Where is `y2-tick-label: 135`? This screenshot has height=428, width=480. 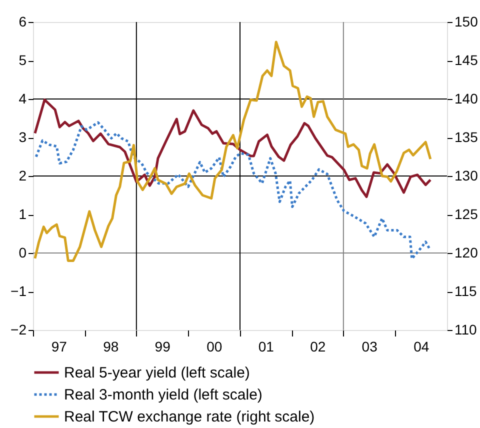 y2-tick-label: 135 is located at coordinates (466, 137).